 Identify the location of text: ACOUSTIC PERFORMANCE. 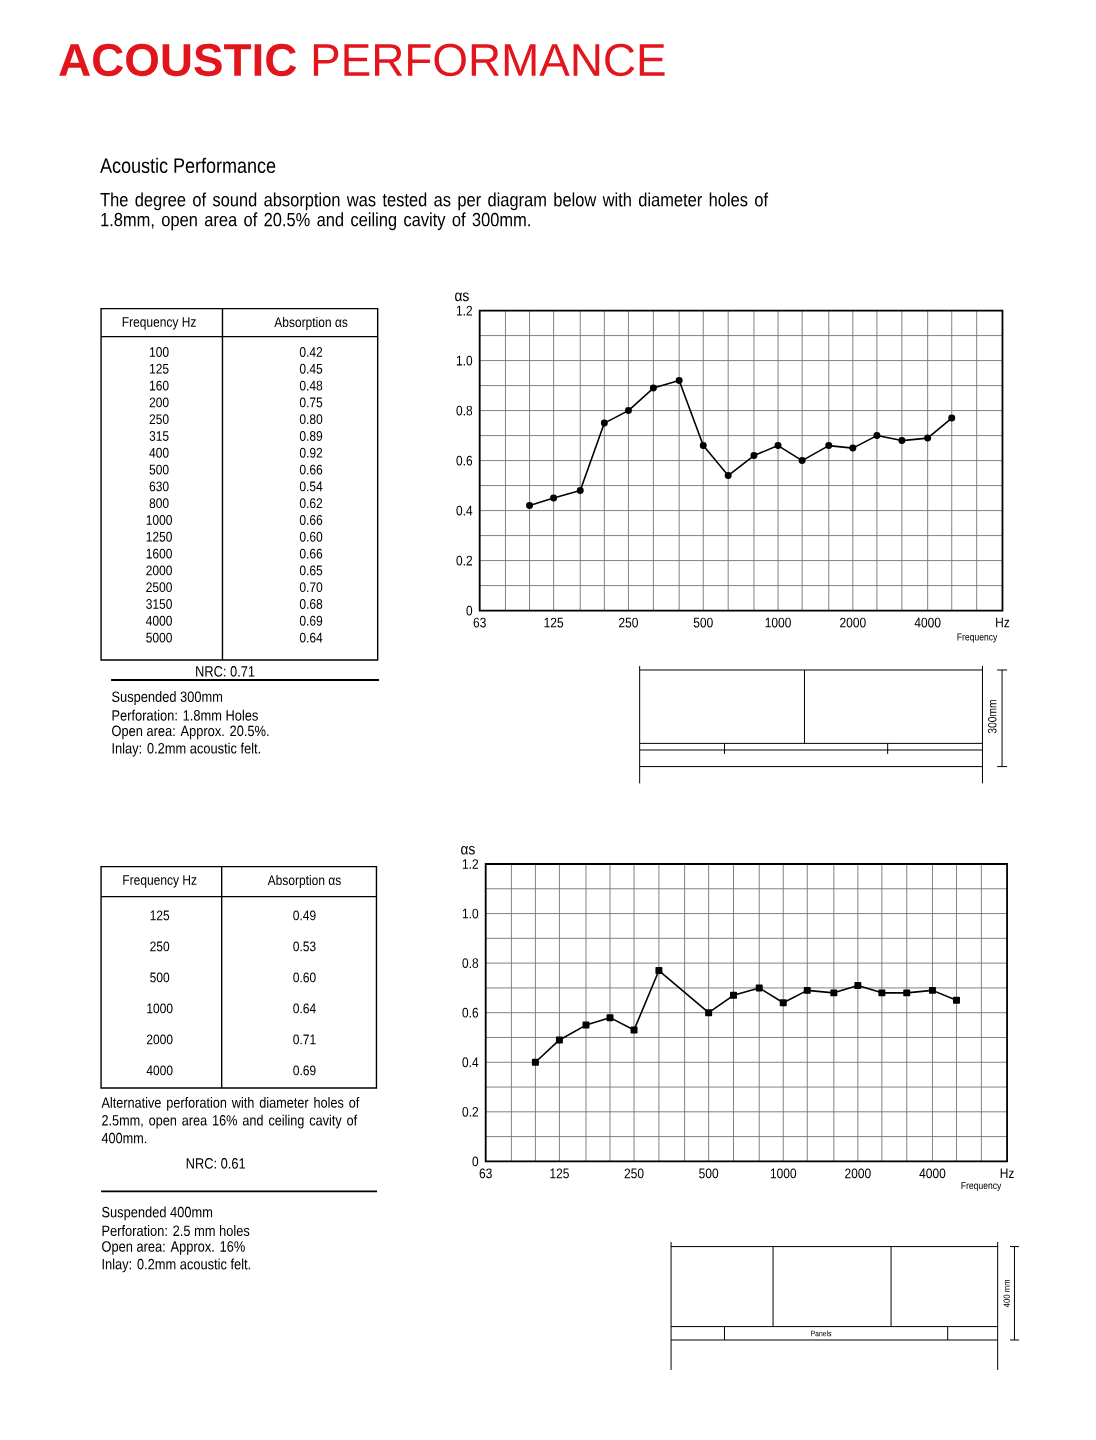
(362, 60).